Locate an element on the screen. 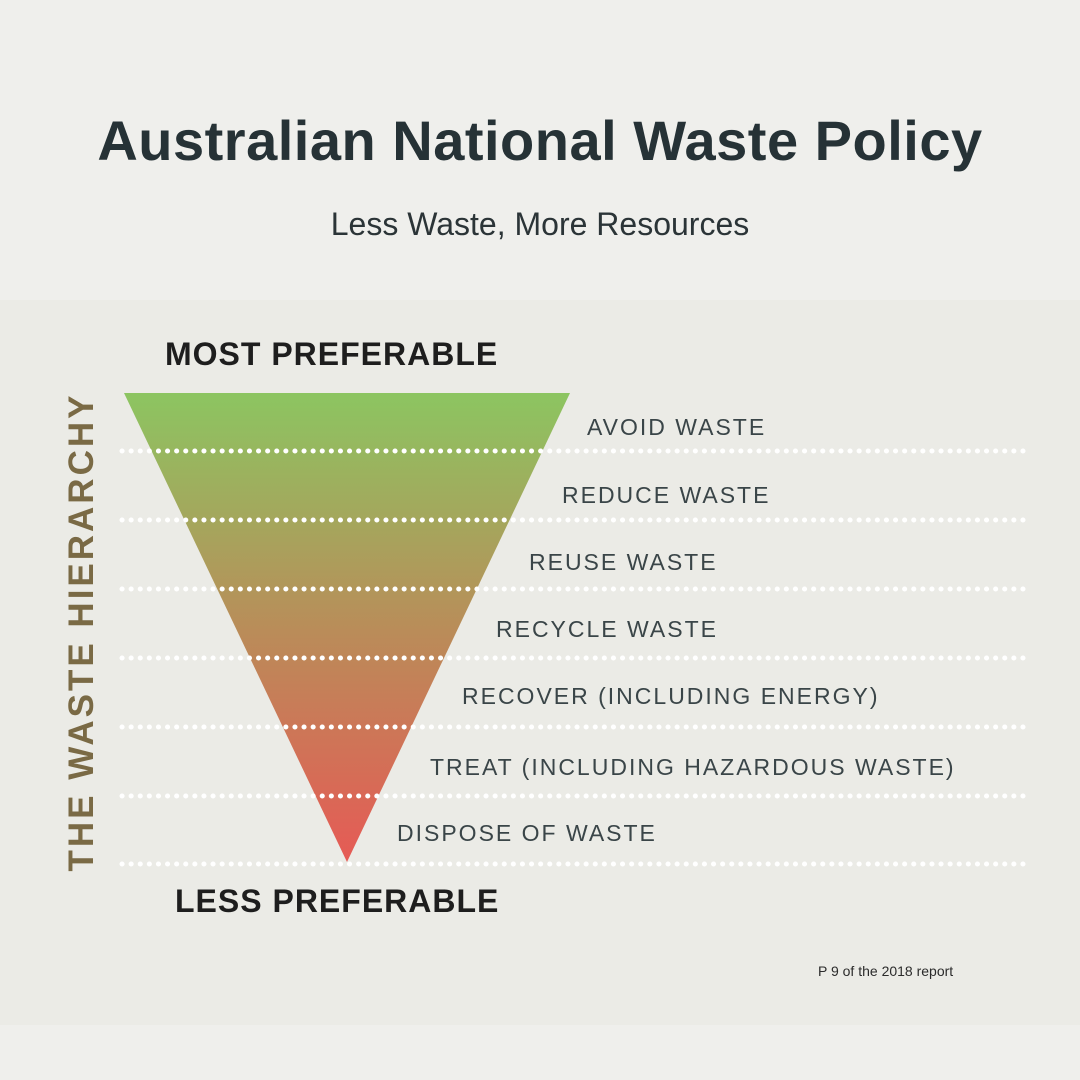 The height and width of the screenshot is (1080, 1080). level-label-2: REDUCE WASTE is located at coordinates (666, 495).